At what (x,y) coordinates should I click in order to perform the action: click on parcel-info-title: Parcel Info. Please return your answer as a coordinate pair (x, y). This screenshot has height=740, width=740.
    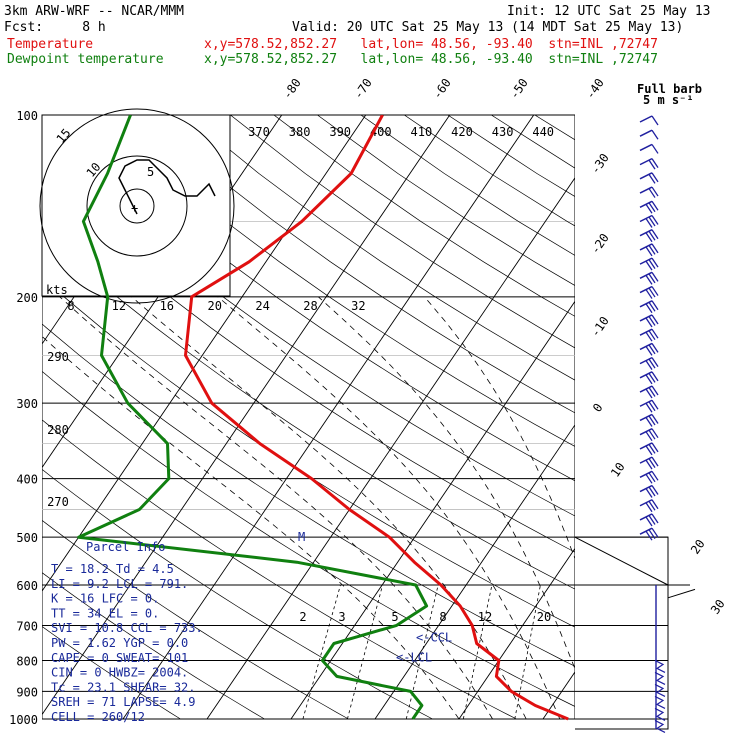
    Looking at the image, I should click on (125, 547).